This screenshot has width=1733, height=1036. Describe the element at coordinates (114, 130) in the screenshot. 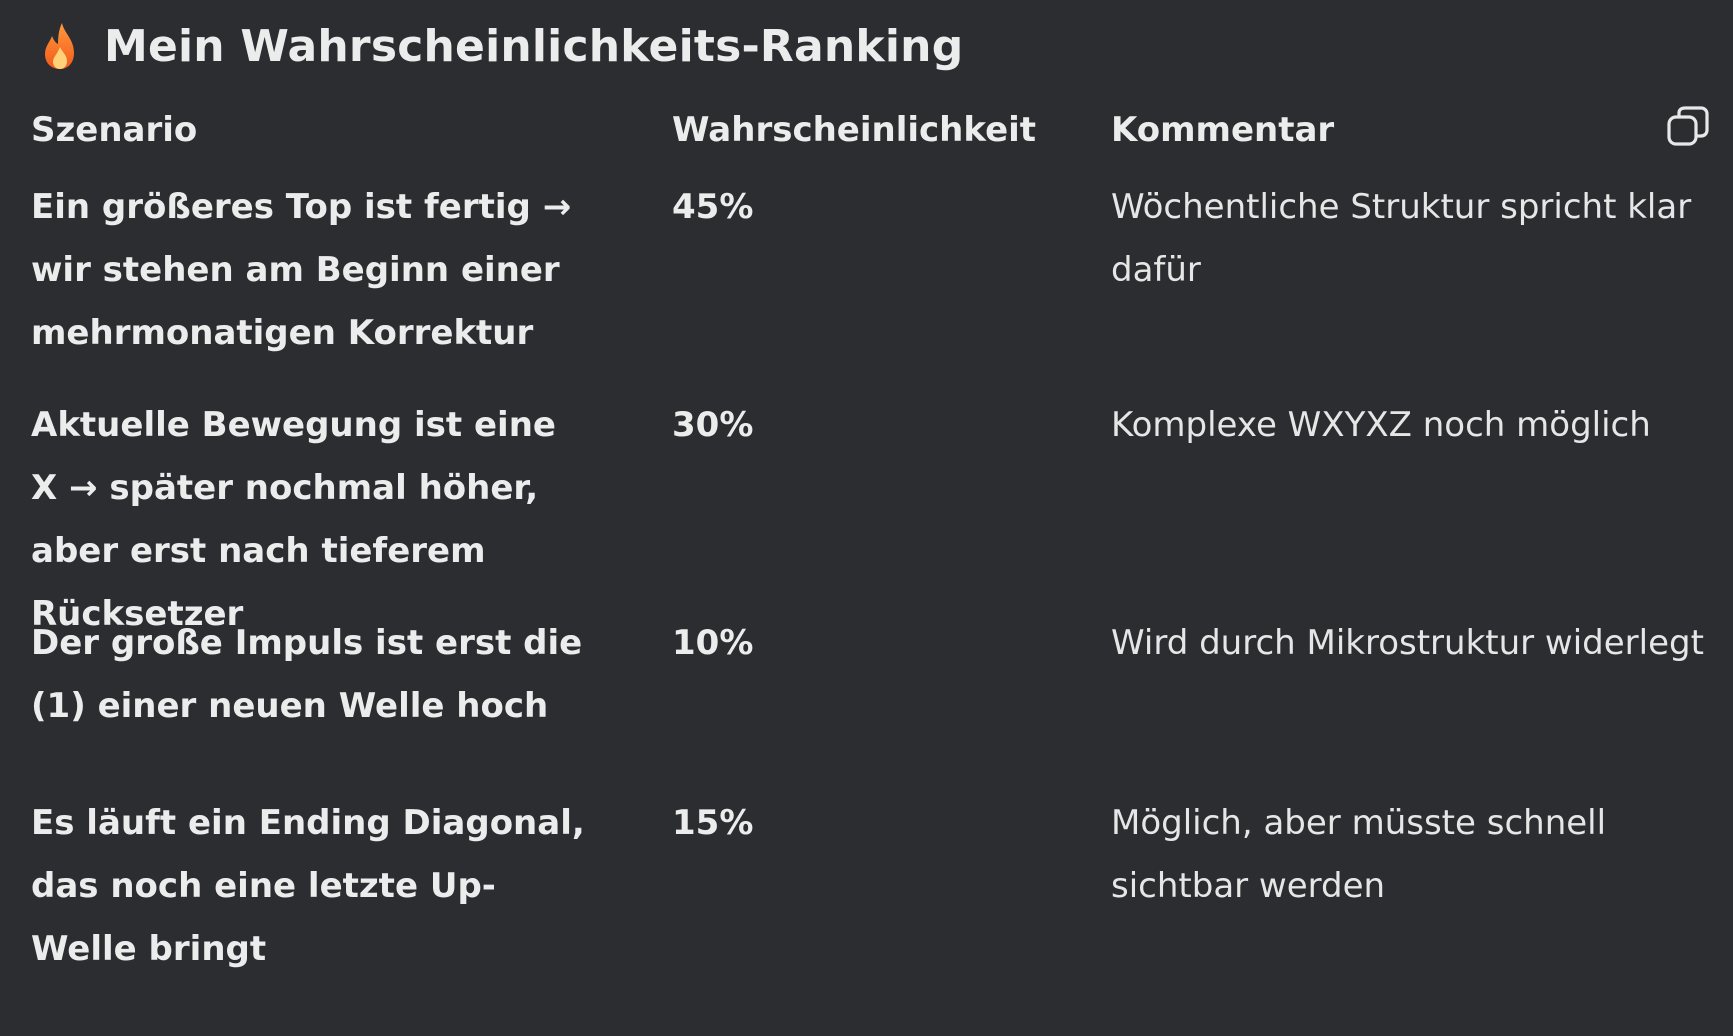

I see `header-szenario: Szenario` at that location.